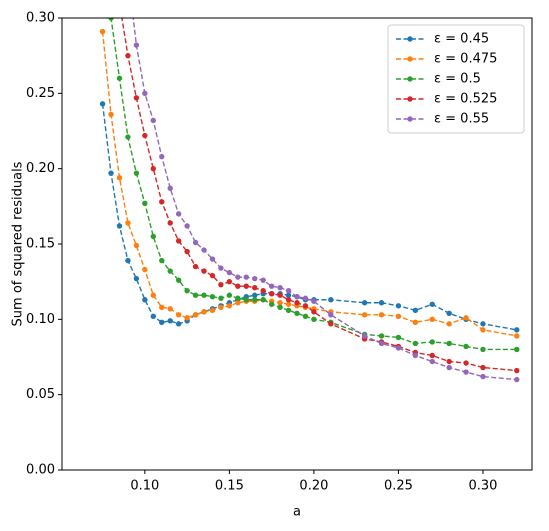  Describe the element at coordinates (457, 79) in the screenshot. I see `legend-label: ε = 0.5` at that location.